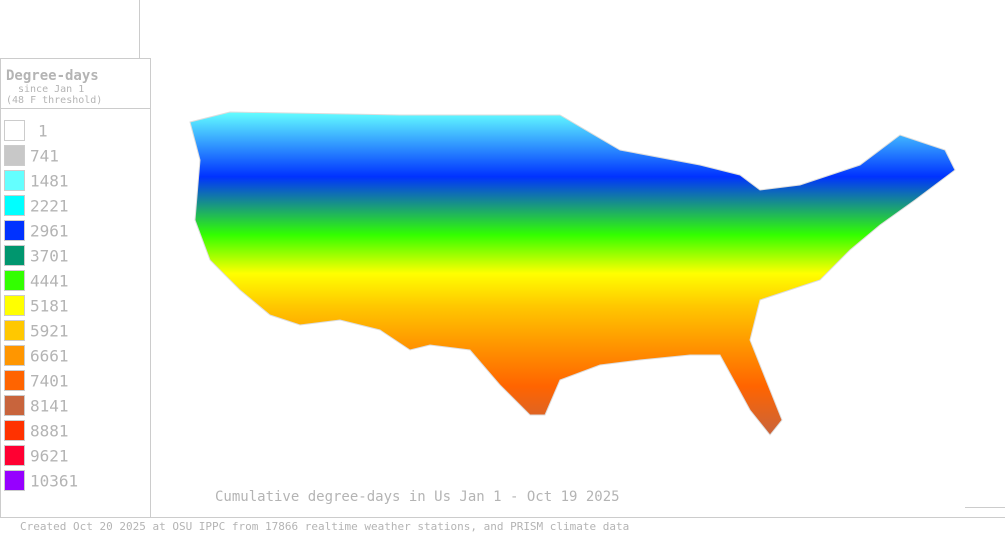  Describe the element at coordinates (49, 206) in the screenshot. I see `legend-label: 2221` at that location.